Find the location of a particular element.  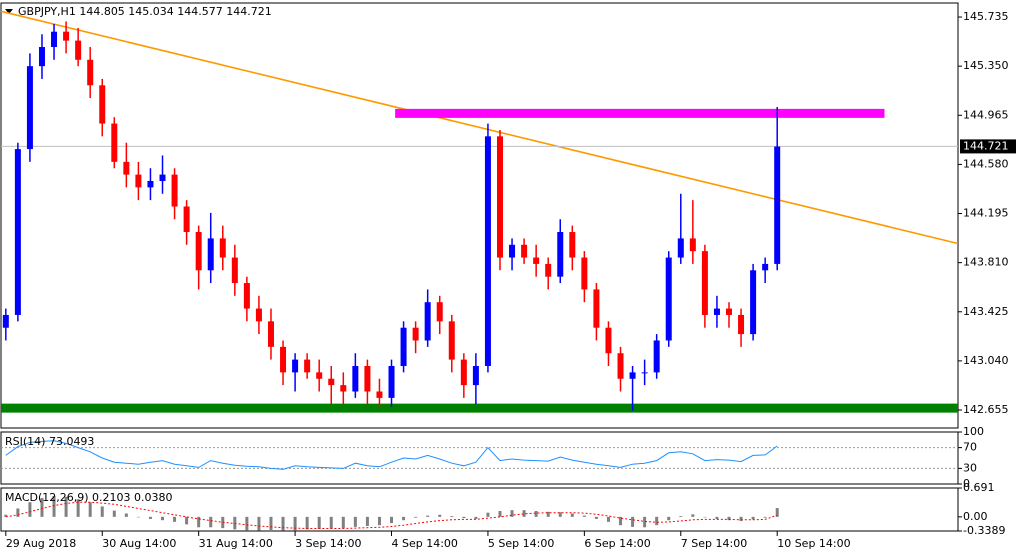

indicator-title: MACD(12,26,9) 0.2103 0.0380 is located at coordinates (89, 497).